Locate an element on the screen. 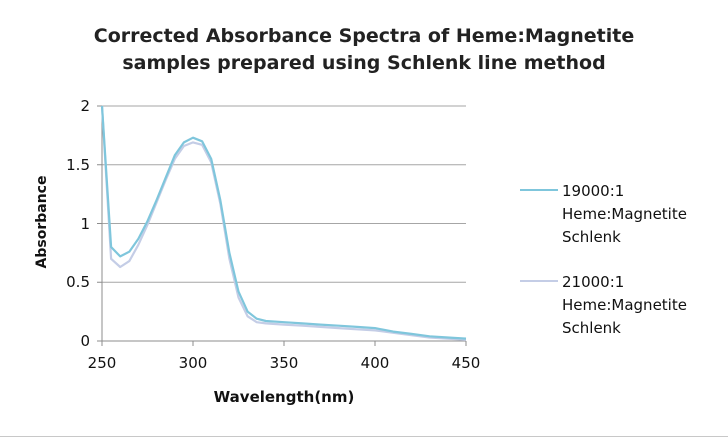 This screenshot has width=728, height=441. x-tick-label-1: 300 is located at coordinates (193, 363).